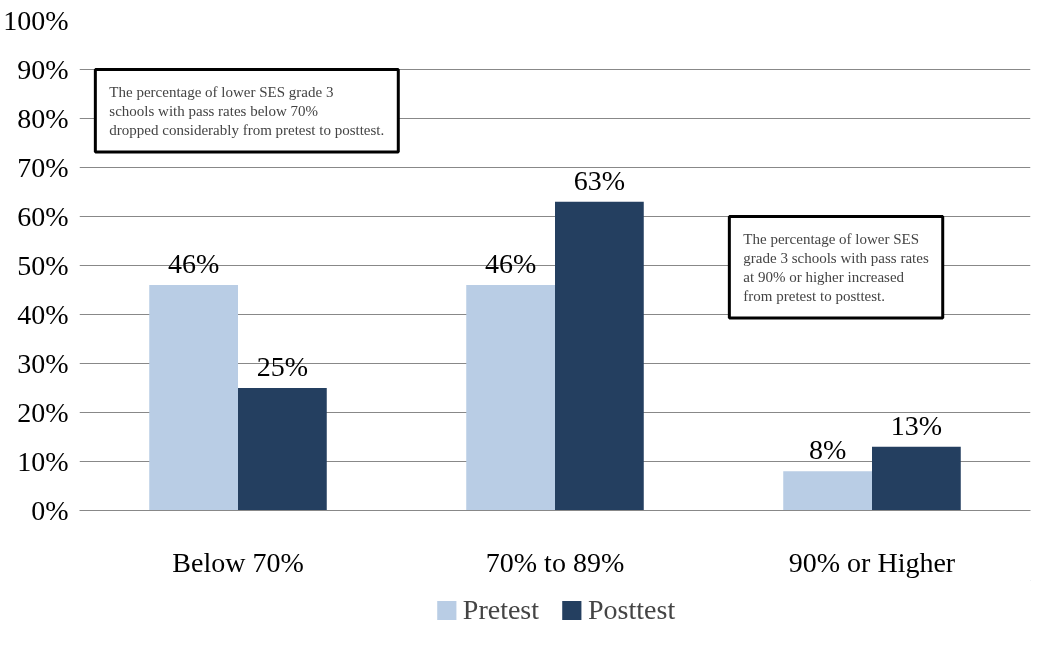 The image size is (1045, 646). I want to click on y-tick-label: 70%, so click(43, 167).